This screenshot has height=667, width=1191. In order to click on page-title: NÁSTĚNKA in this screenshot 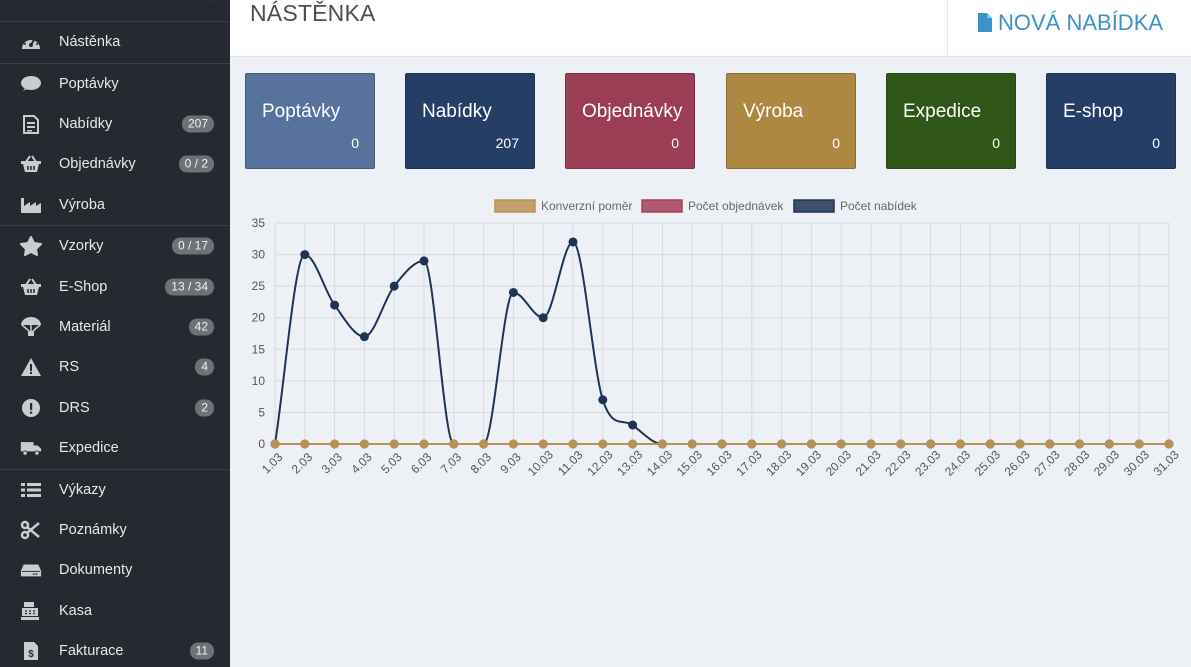, I will do `click(313, 13)`.